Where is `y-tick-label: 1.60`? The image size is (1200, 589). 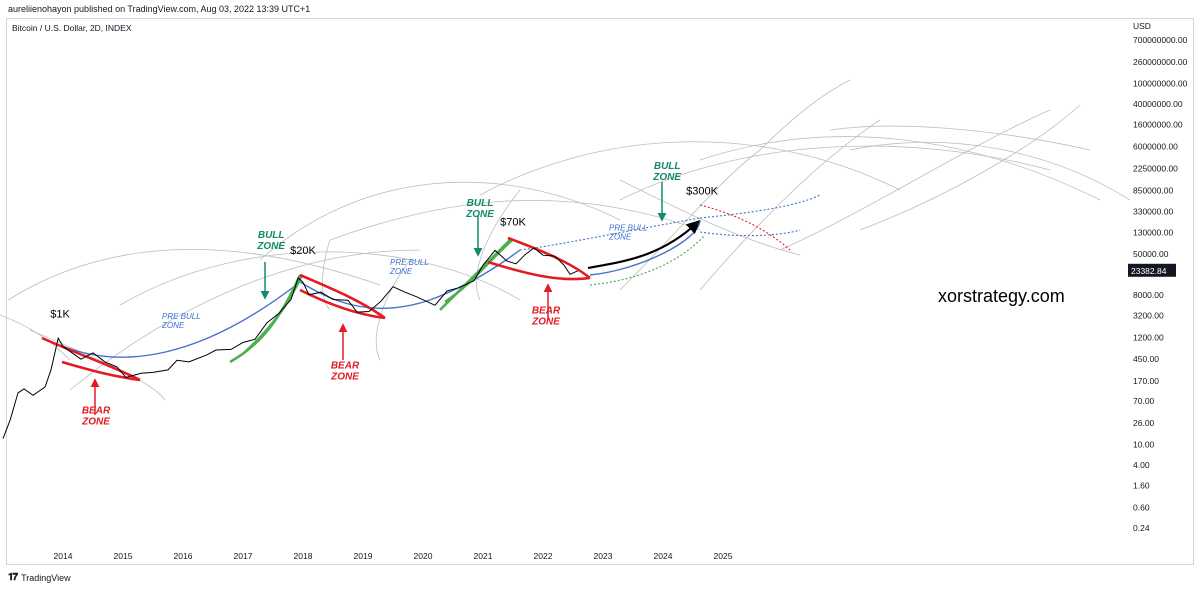 y-tick-label: 1.60 is located at coordinates (1141, 486).